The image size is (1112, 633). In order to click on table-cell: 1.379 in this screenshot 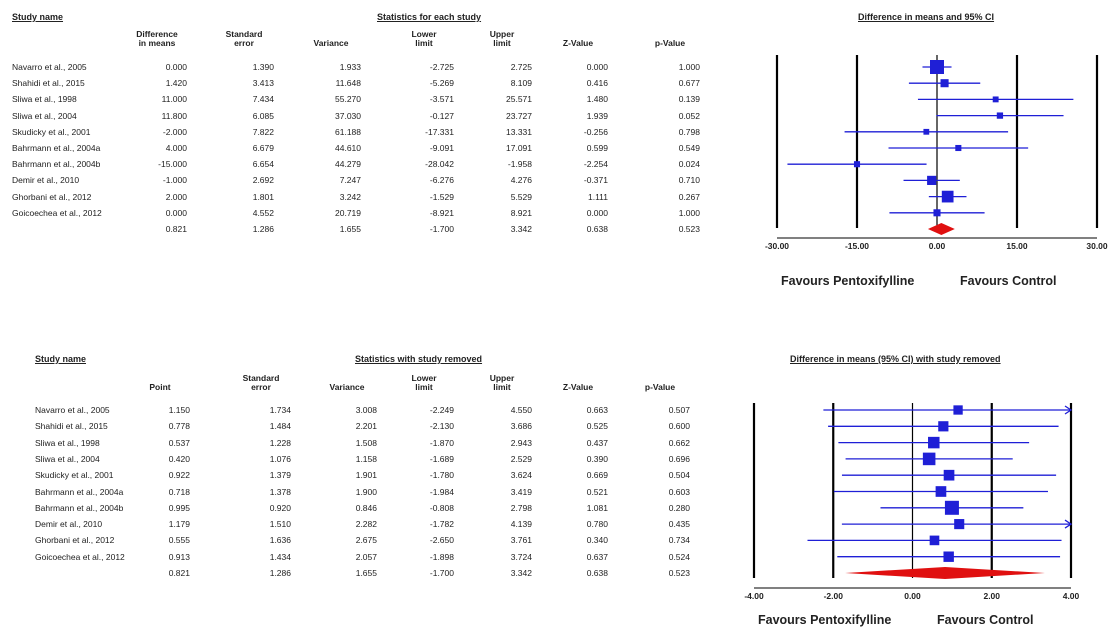, I will do `click(280, 475)`.